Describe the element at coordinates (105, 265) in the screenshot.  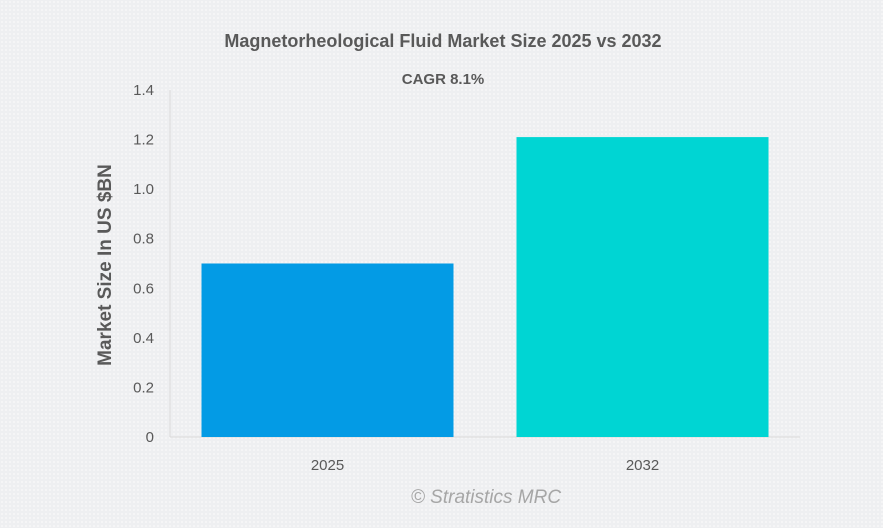
I see `y-axis-label: Market Size In US $BN` at that location.